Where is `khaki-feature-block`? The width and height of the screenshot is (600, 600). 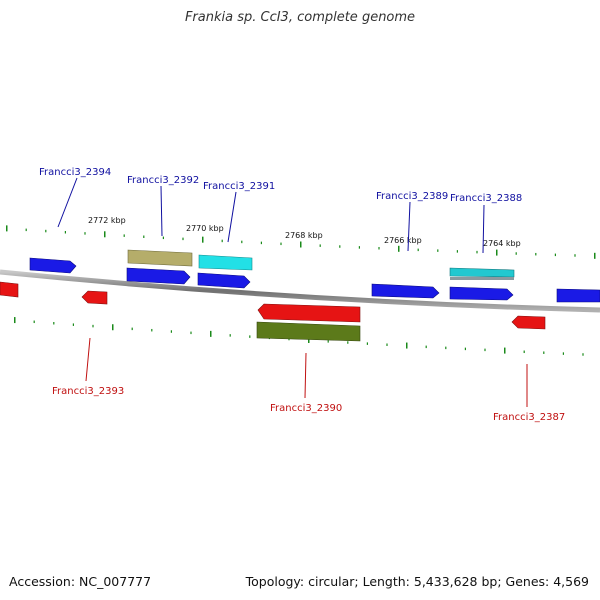
khaki-feature-block is located at coordinates (160, 258).